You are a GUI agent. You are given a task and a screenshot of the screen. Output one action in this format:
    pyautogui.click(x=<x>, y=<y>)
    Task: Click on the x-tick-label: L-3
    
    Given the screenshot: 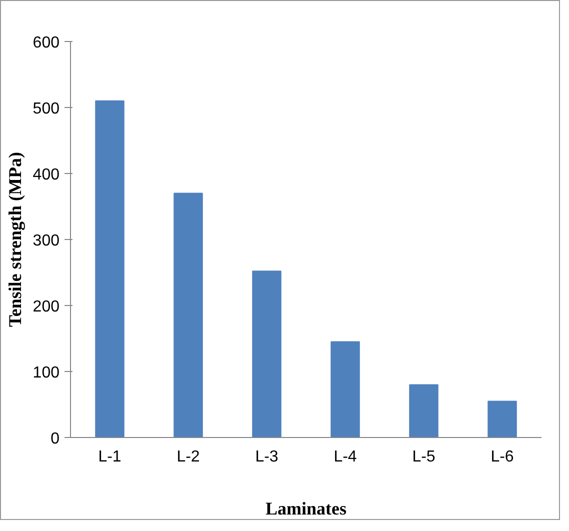 What is the action you would take?
    pyautogui.click(x=266, y=457)
    